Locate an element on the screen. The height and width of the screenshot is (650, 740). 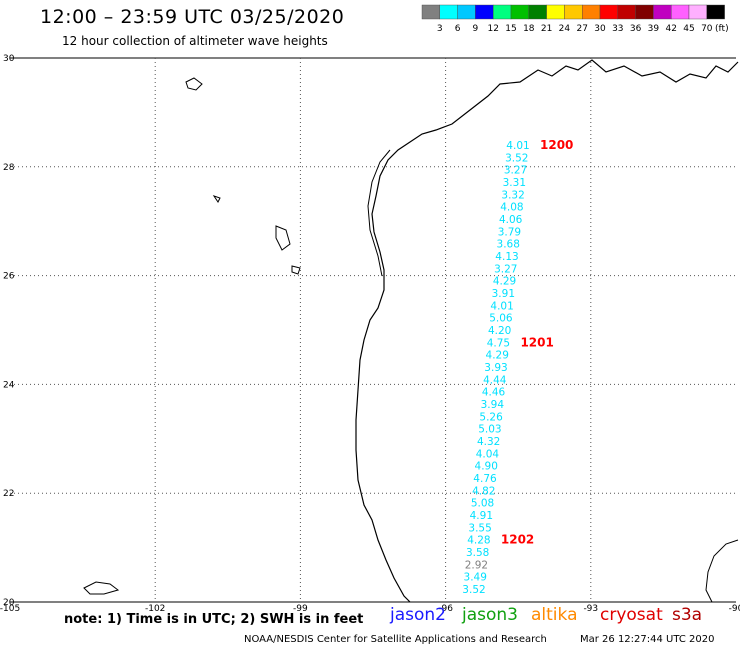
mission-altika: altika is located at coordinates (554, 615).